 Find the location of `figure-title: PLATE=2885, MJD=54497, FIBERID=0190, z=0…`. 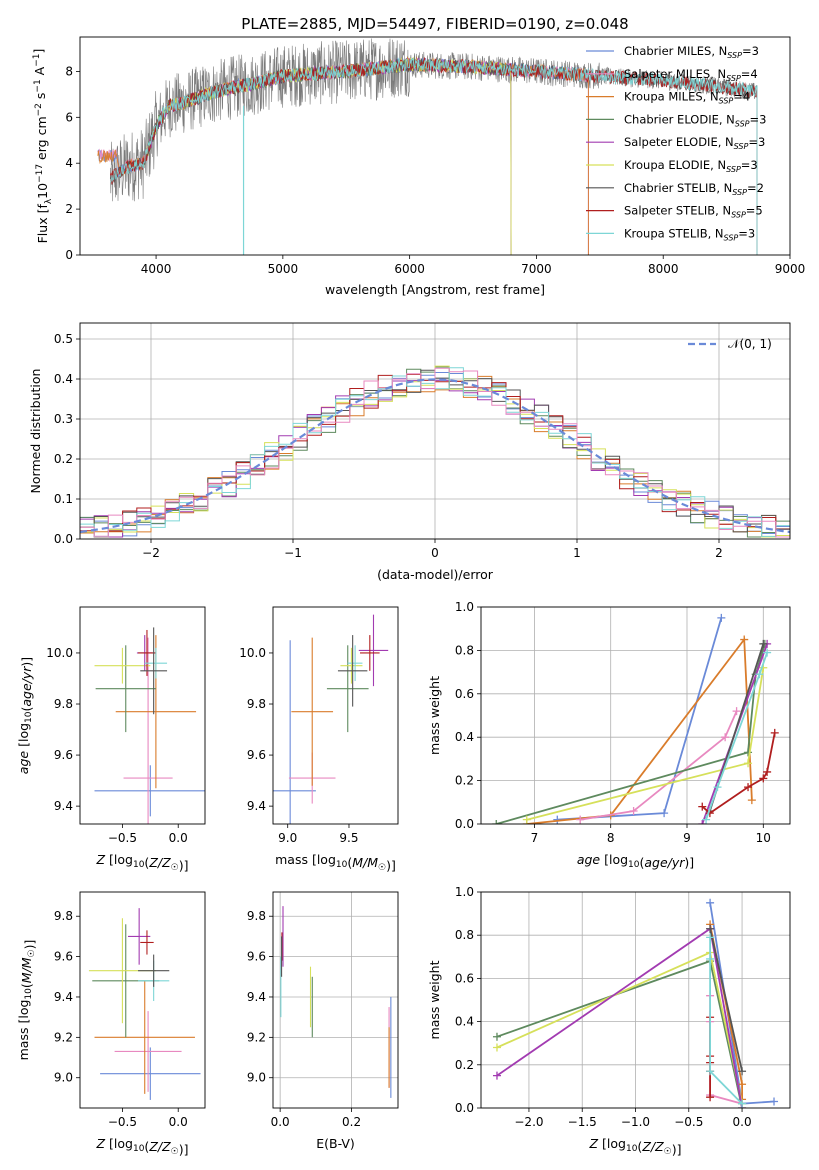

figure-title: PLATE=2885, MJD=54497, FIBERID=0190, z=0… is located at coordinates (434, 24).